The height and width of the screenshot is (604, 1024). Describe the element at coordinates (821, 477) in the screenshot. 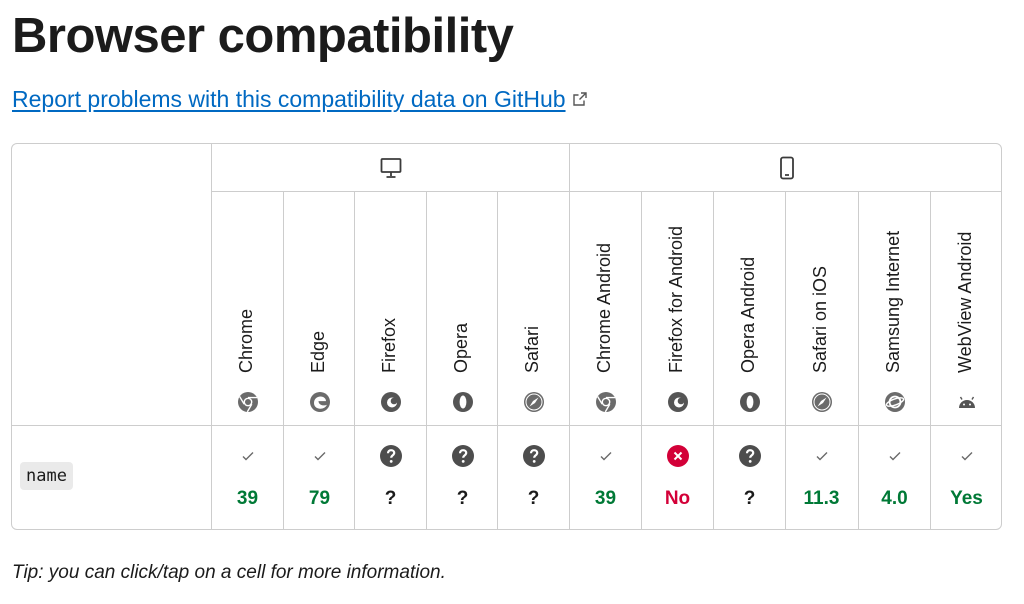

I see `support-cell-safari-ios: 11.3` at that location.